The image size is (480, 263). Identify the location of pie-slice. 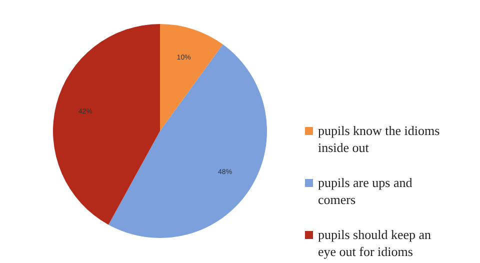
(191, 77).